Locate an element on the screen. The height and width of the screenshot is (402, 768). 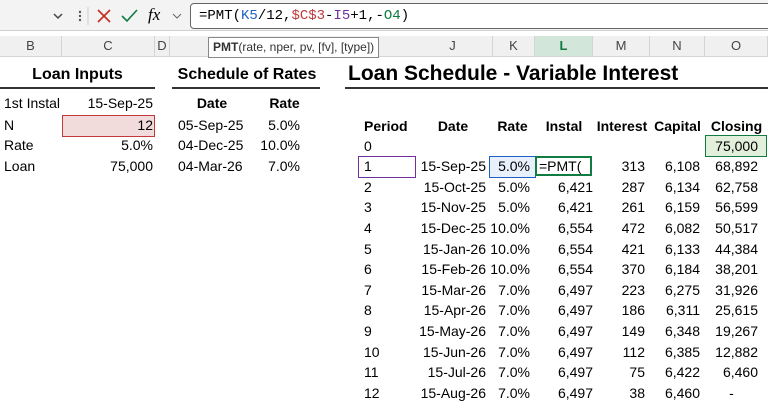
schedule-cell: 149 is located at coordinates (633, 330).